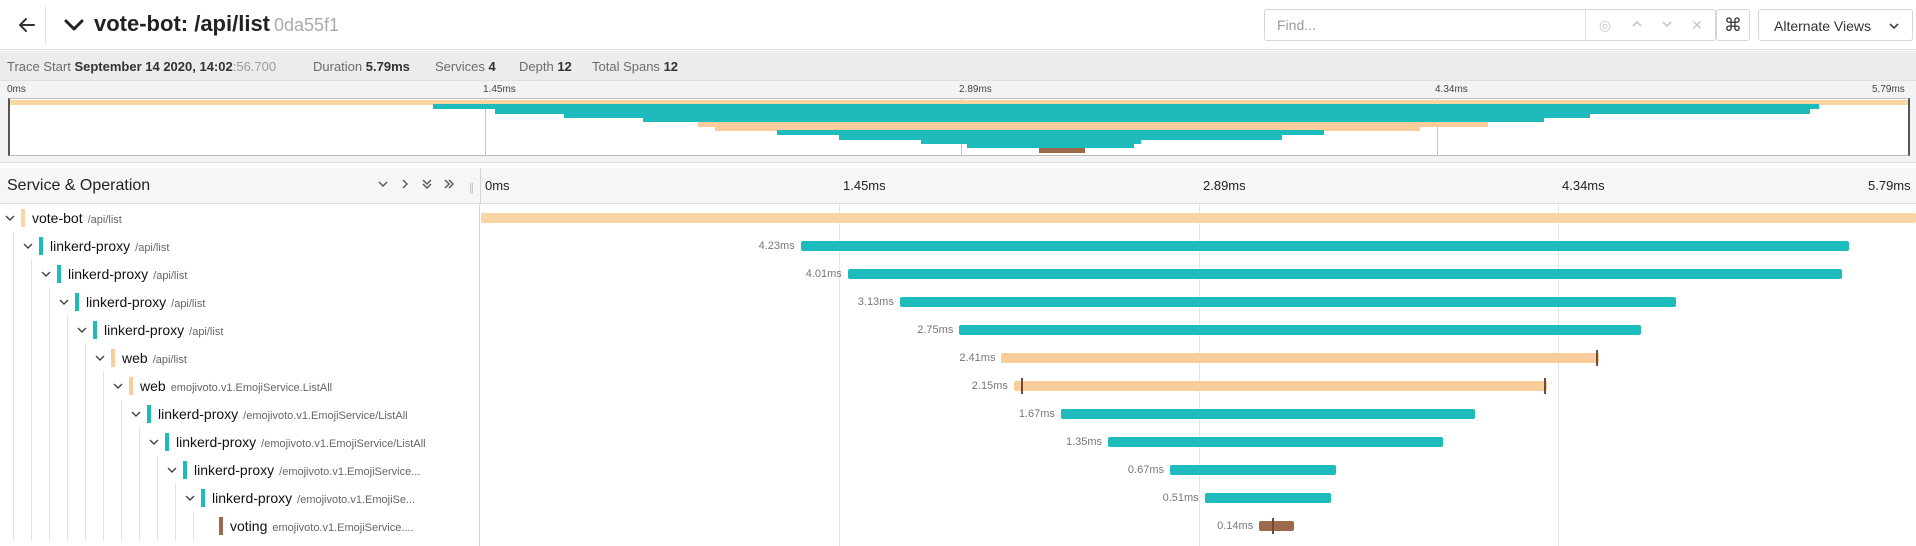  I want to click on minimap-gridline, so click(1437, 127).